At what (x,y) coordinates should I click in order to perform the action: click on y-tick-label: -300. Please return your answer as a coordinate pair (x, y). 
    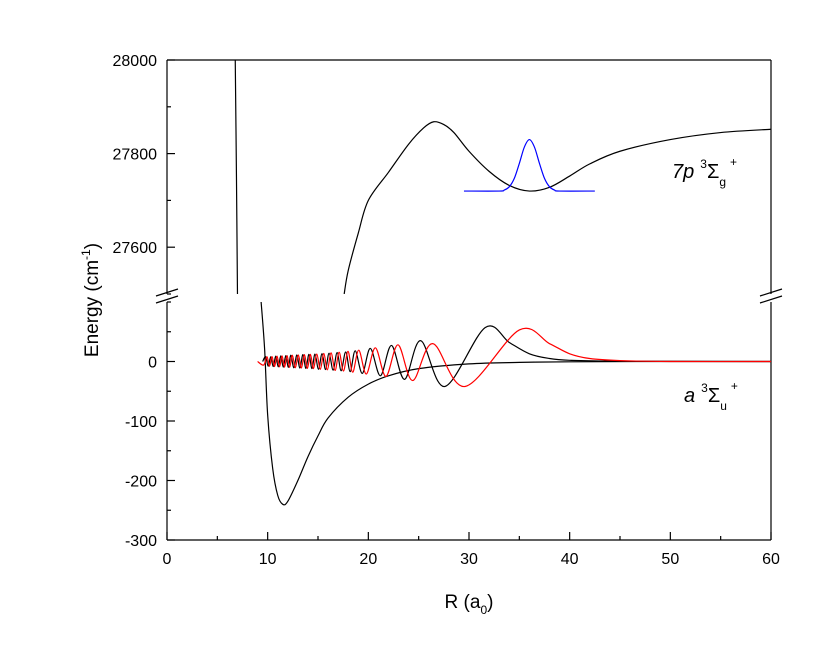
    Looking at the image, I should click on (141, 541).